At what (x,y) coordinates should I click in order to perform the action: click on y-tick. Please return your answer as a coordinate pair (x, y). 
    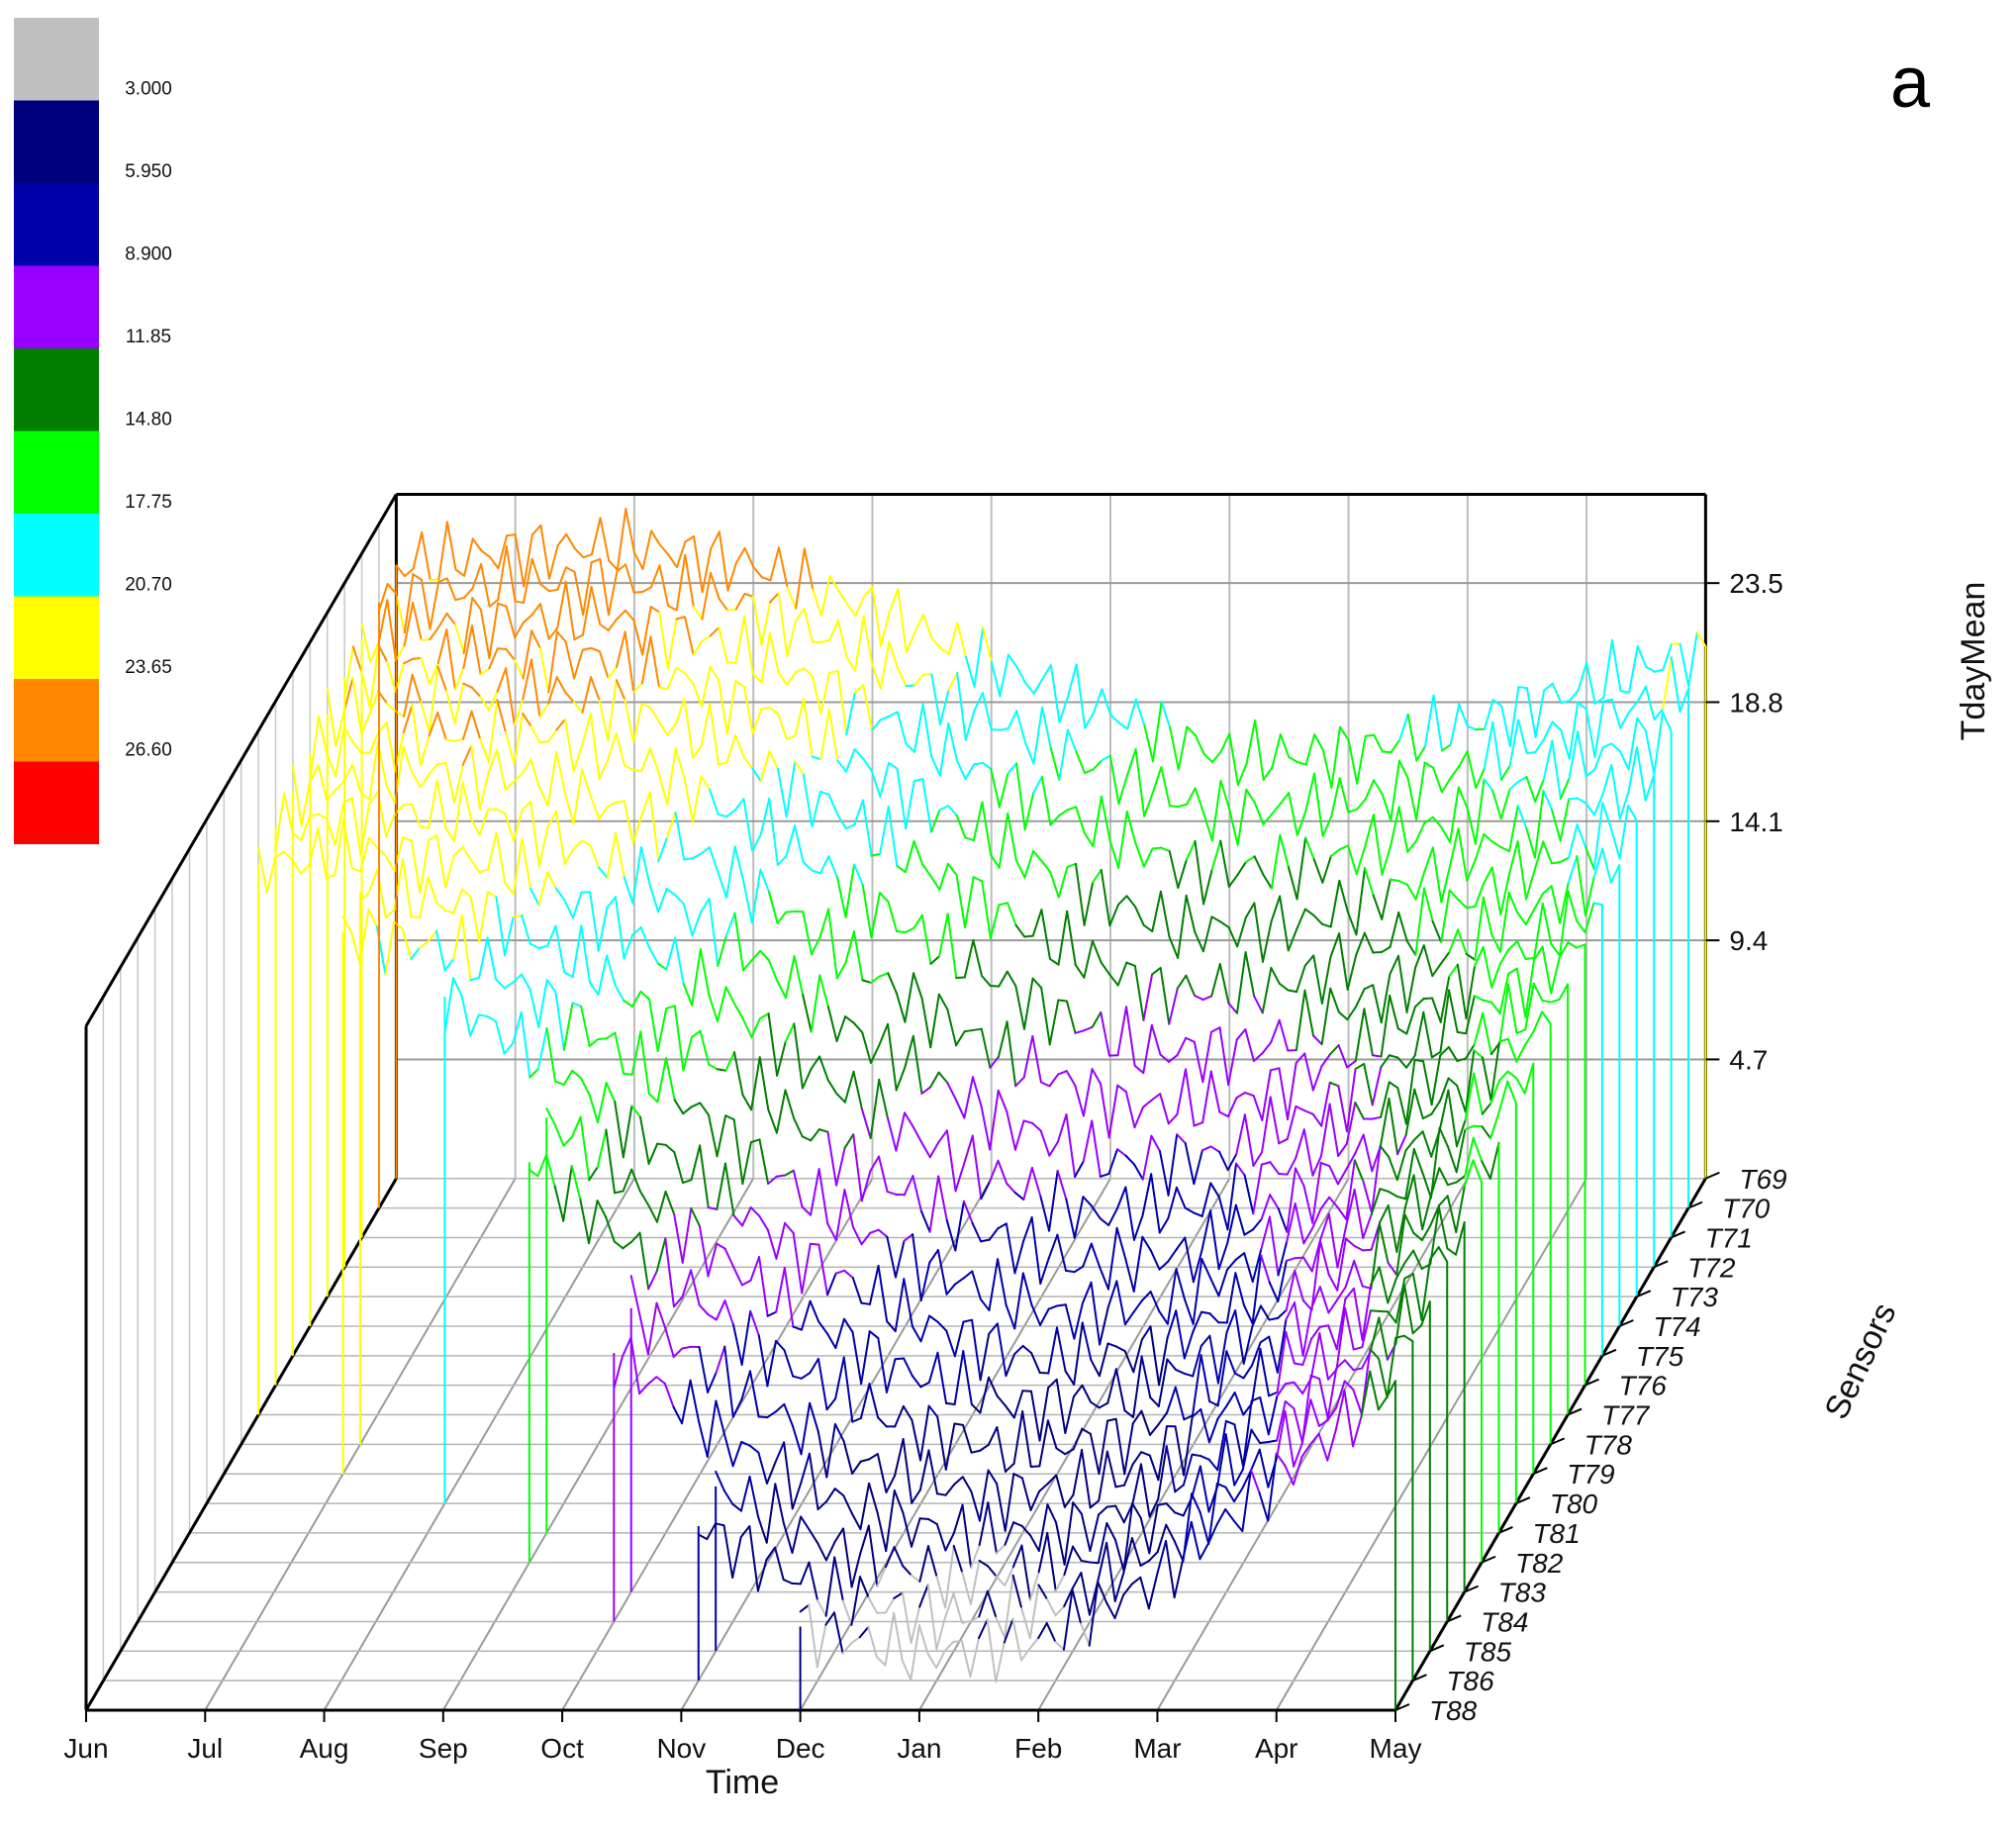
    Looking at the image, I should click on (1592, 1382).